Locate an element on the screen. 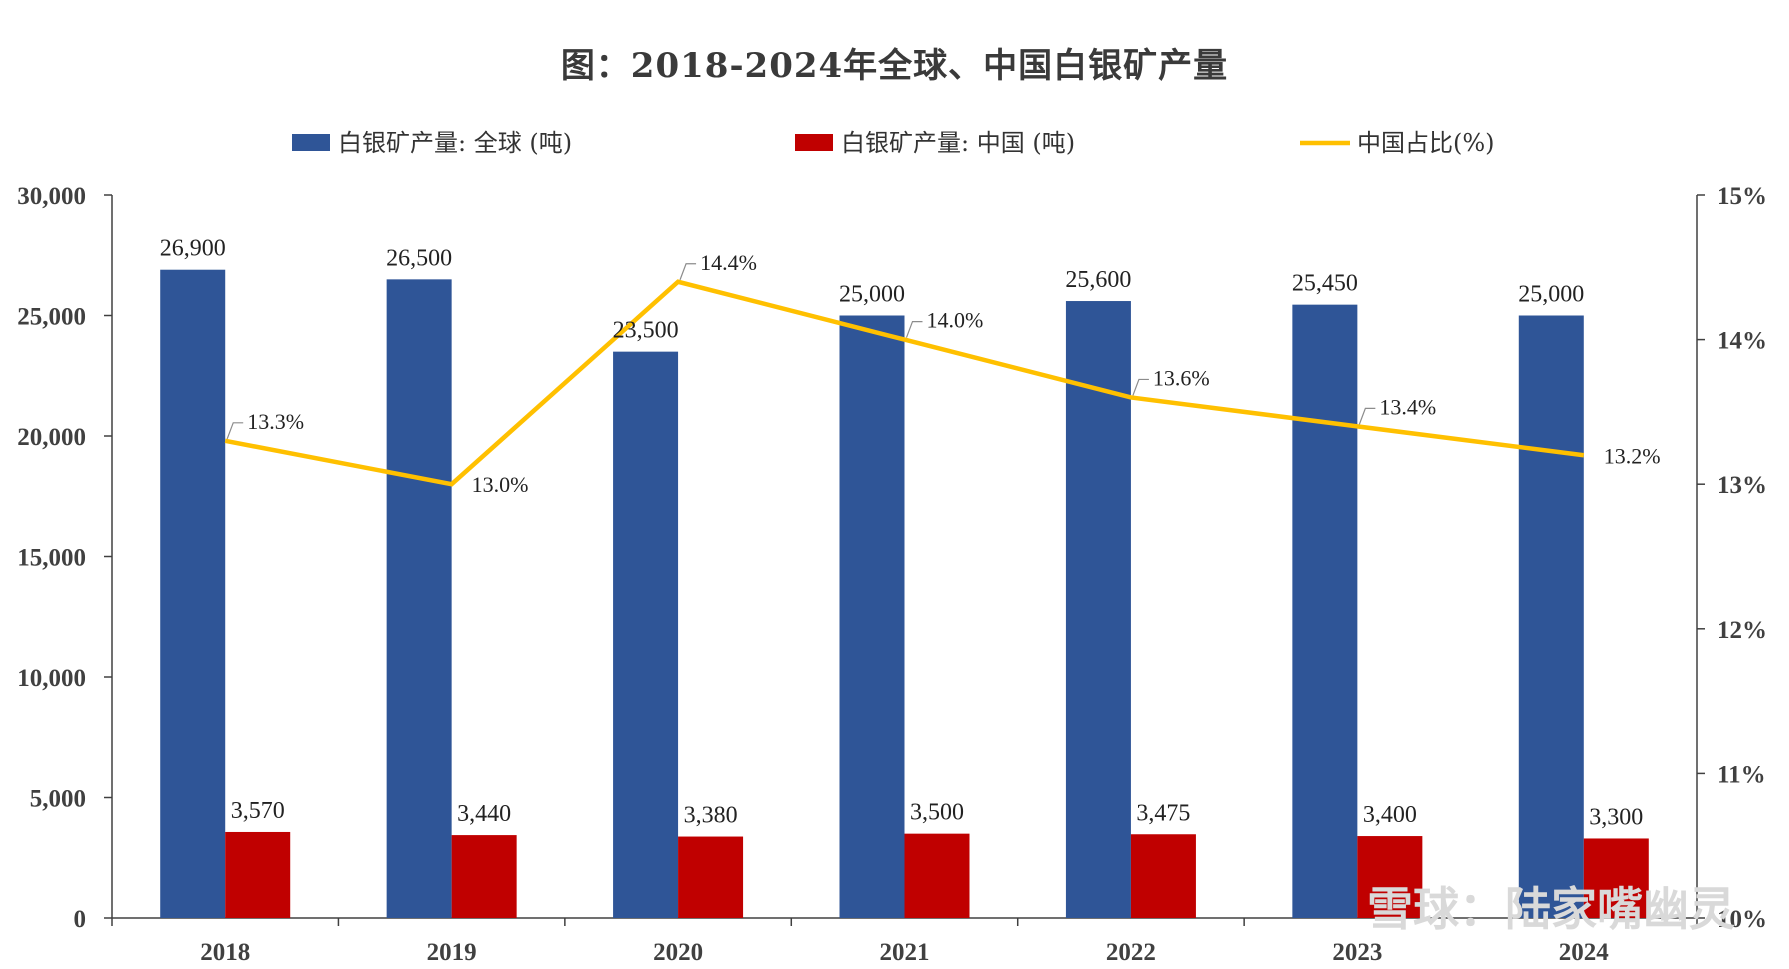 This screenshot has width=1789, height=969. watermark-text: 雪球：陆家嘴幽灵 is located at coordinates (1551, 909).